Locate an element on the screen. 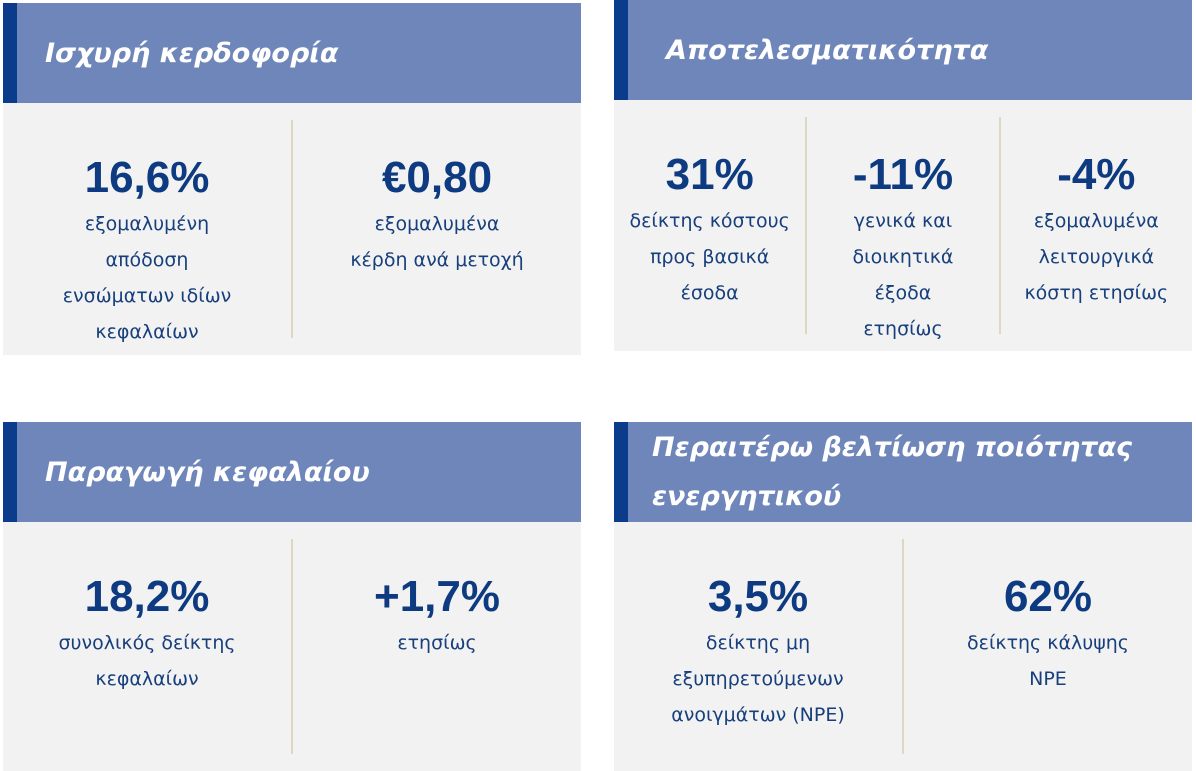  metric-value: 18,2% is located at coordinates (147, 596).